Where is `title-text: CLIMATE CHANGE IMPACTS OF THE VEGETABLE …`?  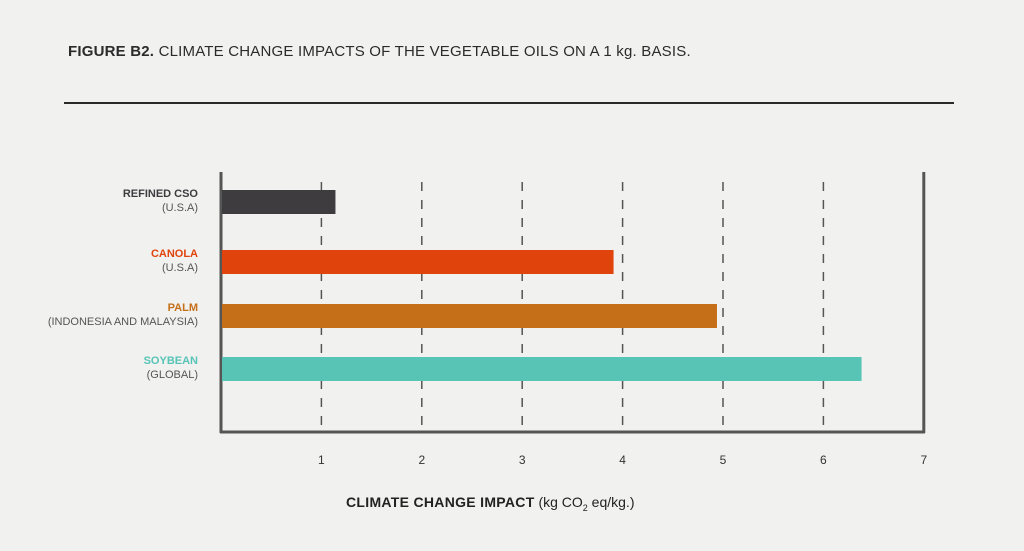
title-text: CLIMATE CHANGE IMPACTS OF THE VEGETABLE … is located at coordinates (424, 51).